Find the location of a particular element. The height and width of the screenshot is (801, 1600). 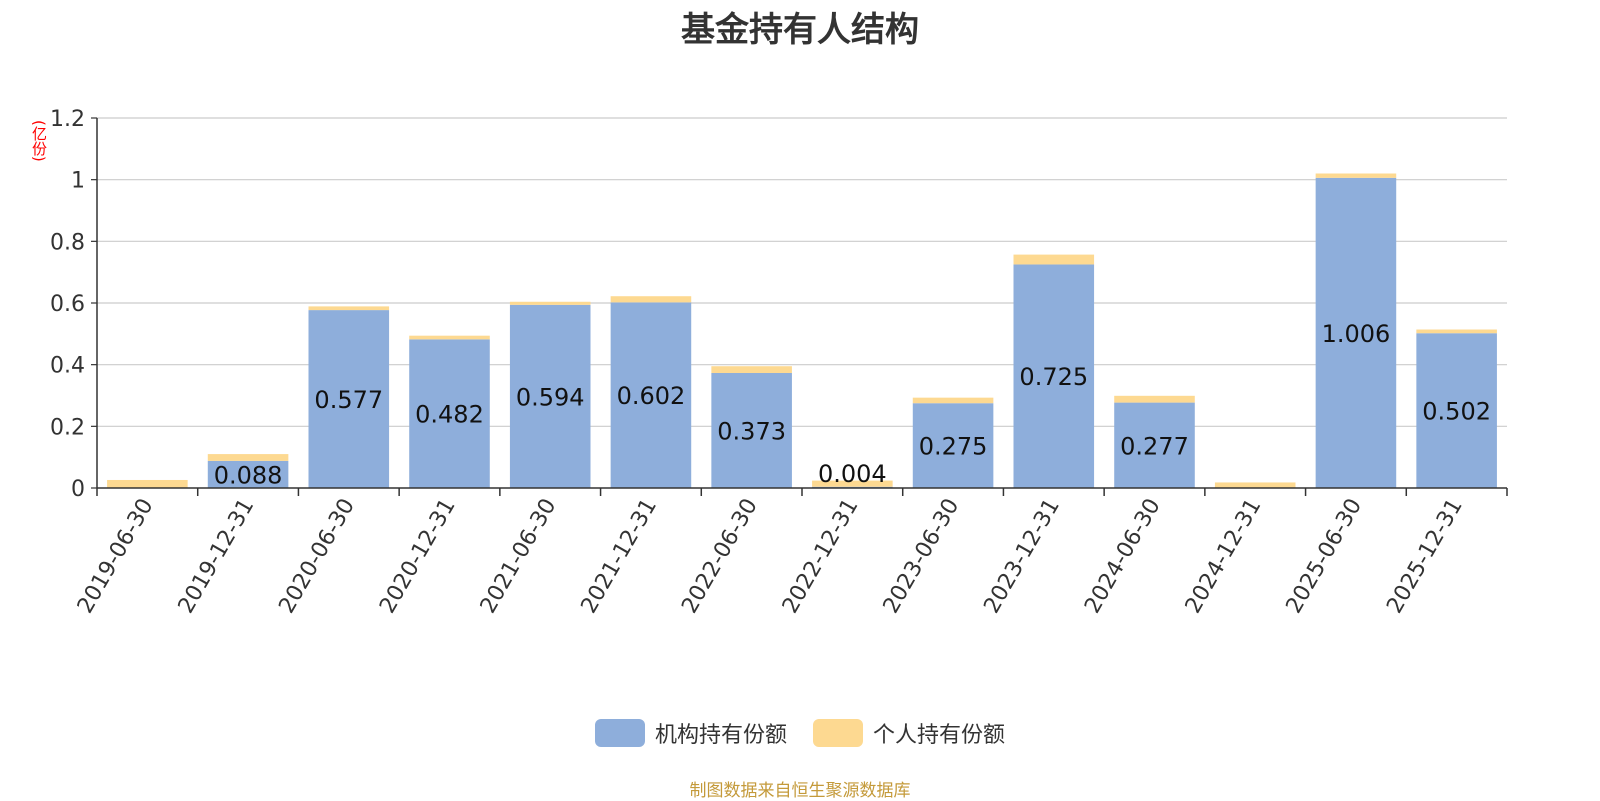

legend-swatch-individual is located at coordinates (838, 733).